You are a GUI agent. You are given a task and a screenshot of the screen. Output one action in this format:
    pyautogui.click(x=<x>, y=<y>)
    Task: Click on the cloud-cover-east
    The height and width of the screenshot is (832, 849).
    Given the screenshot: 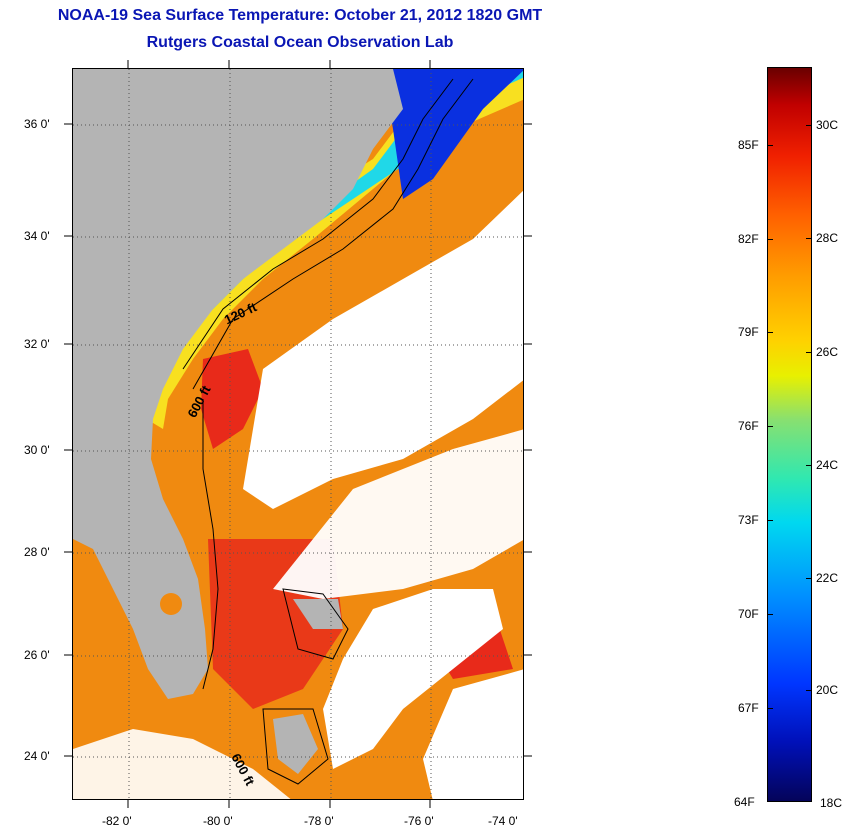 What is the action you would take?
    pyautogui.click(x=473, y=734)
    